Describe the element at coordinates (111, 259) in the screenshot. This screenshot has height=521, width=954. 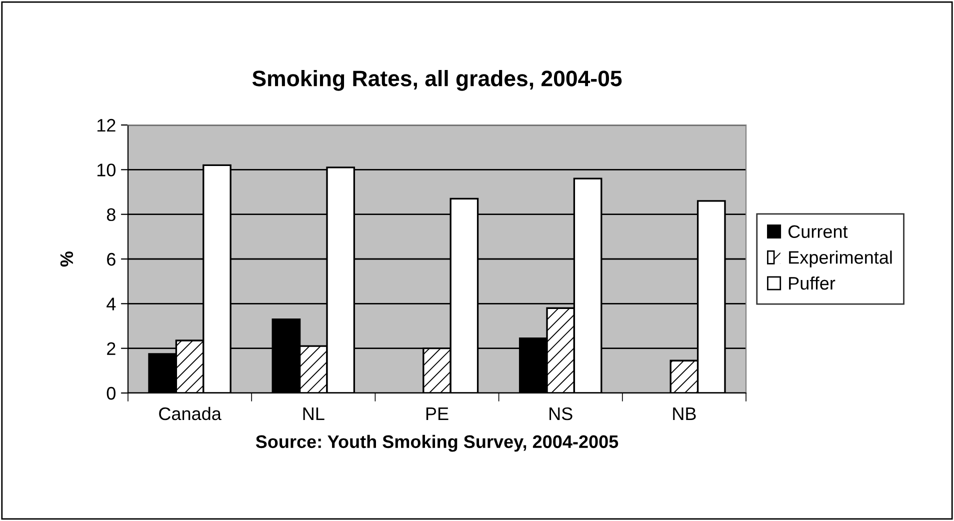
I see `y-tick-label: 6` at that location.